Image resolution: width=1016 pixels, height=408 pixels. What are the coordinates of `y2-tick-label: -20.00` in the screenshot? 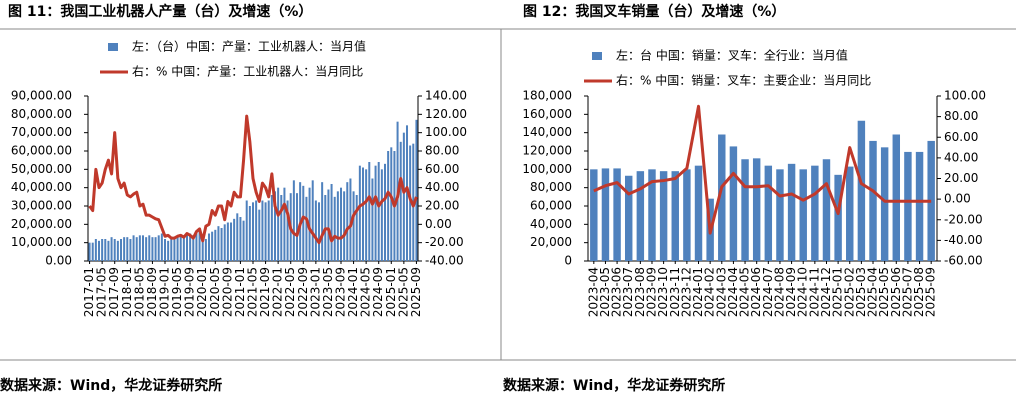 It's located at (444, 242).